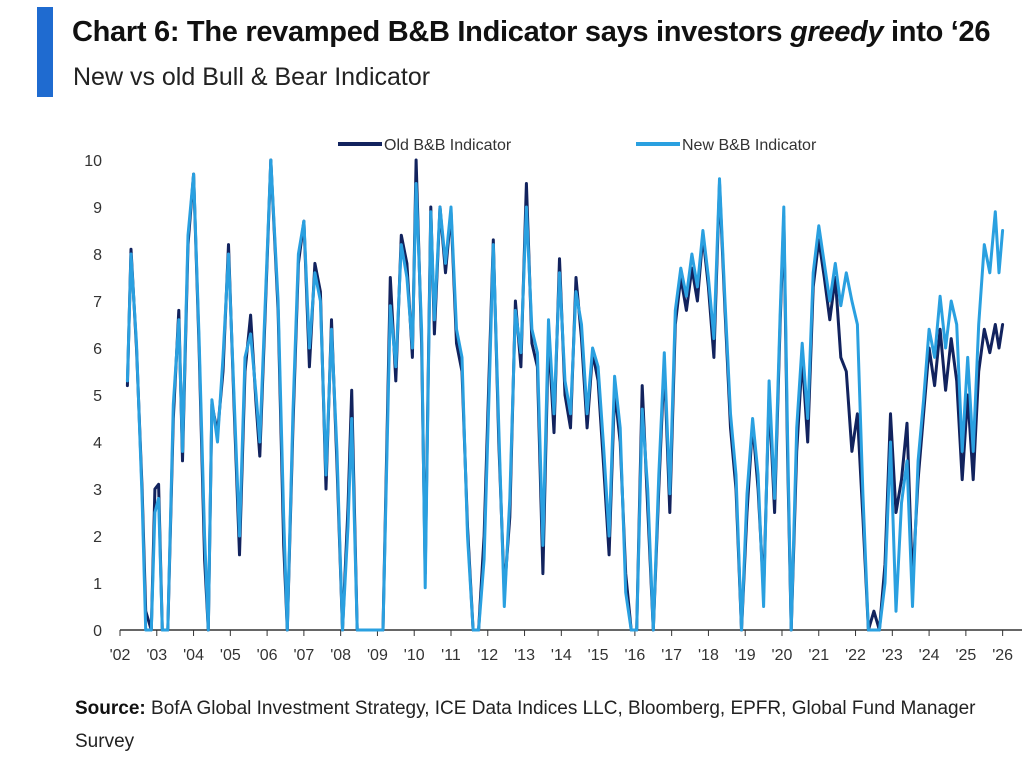 The width and height of the screenshot is (1024, 766). What do you see at coordinates (97, 208) in the screenshot?
I see `y-tick-label: 9` at bounding box center [97, 208].